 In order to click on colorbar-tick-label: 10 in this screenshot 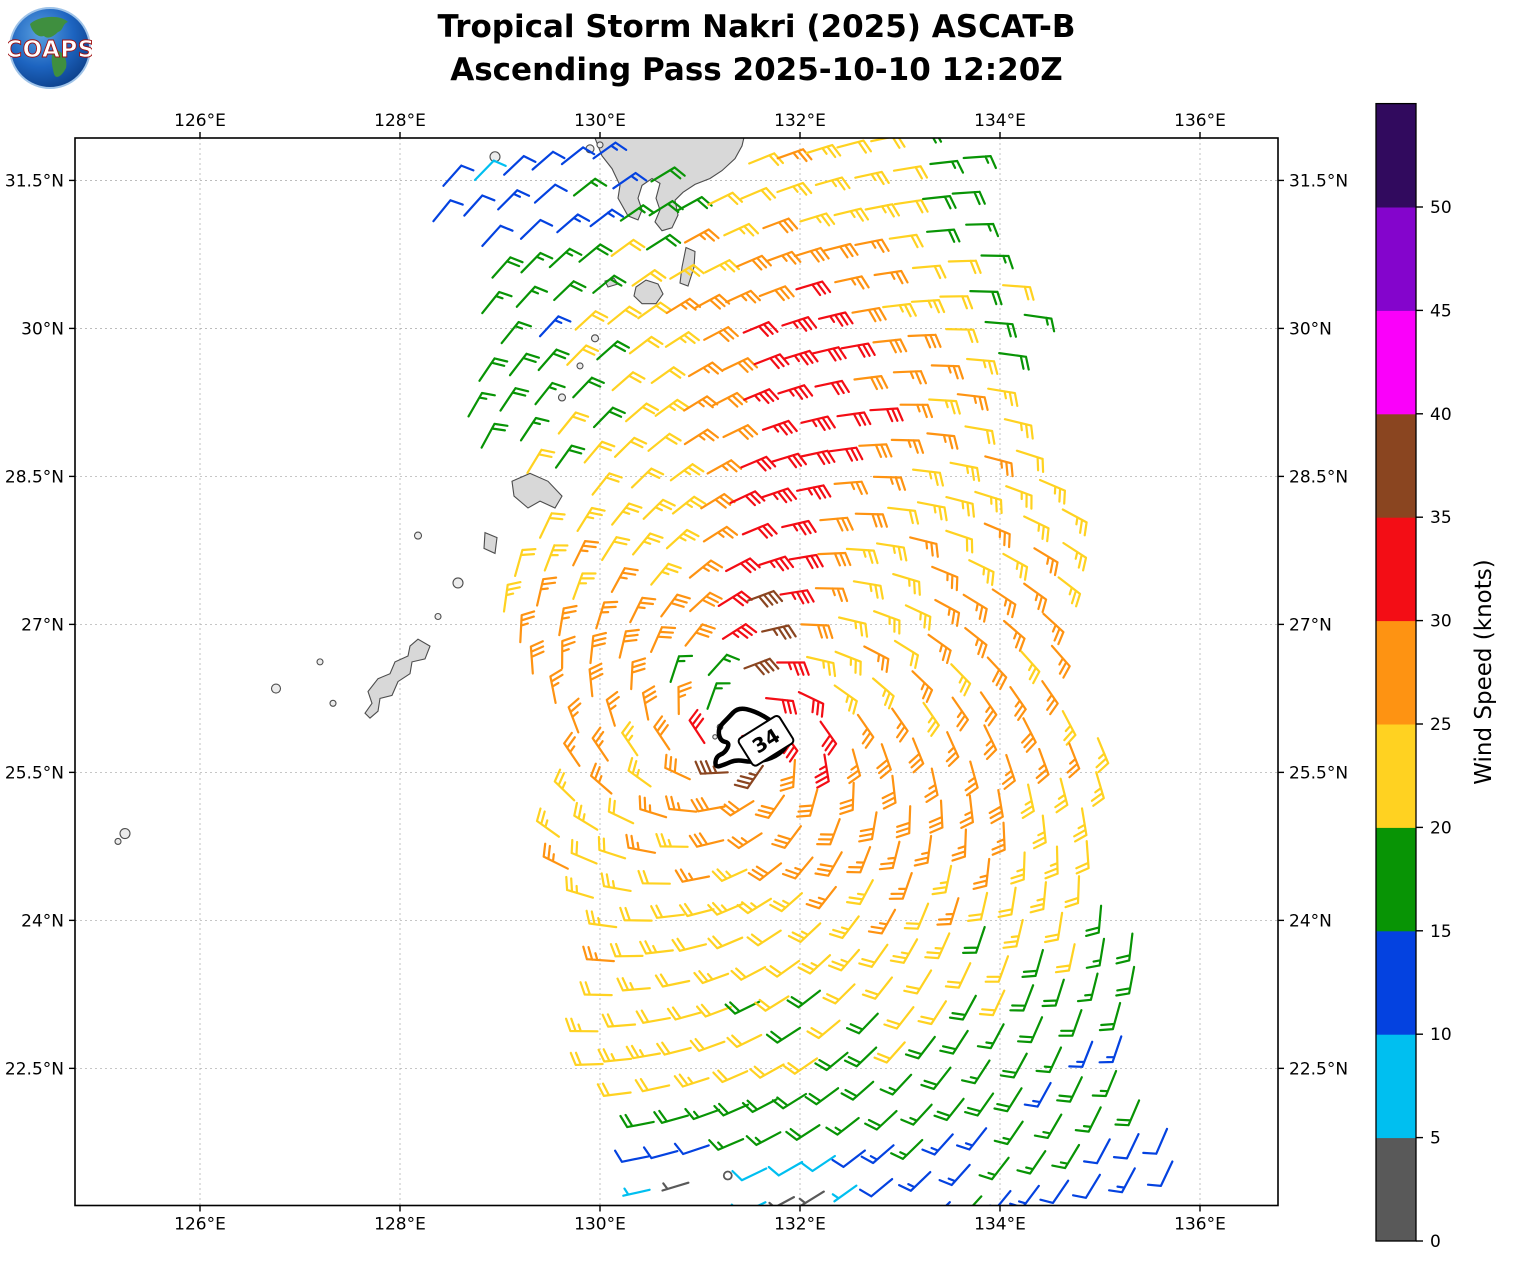, I will do `click(1441, 1035)`.